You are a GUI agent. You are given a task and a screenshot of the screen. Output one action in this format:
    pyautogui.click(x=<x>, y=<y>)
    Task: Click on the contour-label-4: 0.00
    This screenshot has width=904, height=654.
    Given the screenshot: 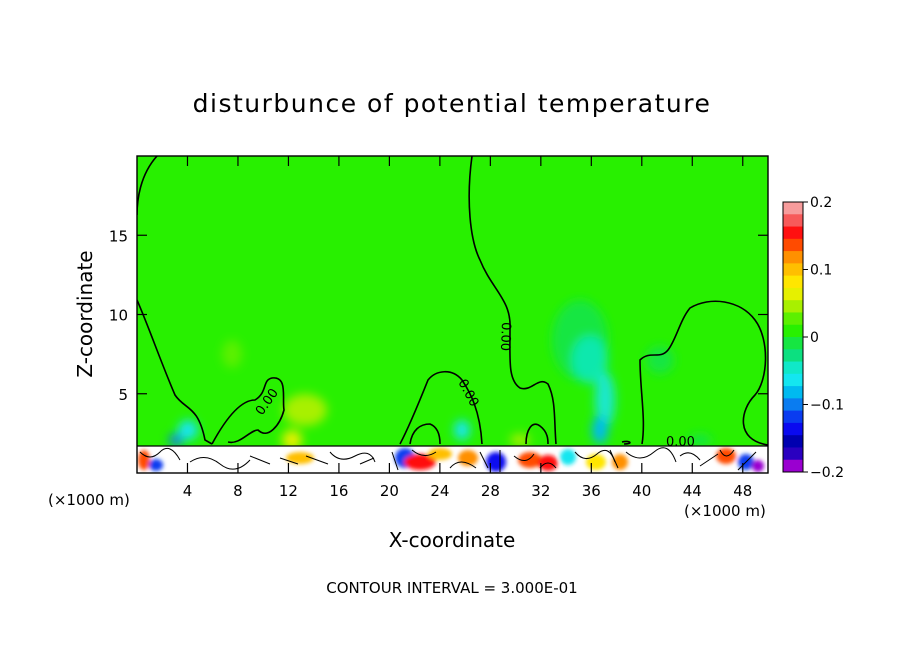 What is the action you would take?
    pyautogui.click(x=680, y=442)
    